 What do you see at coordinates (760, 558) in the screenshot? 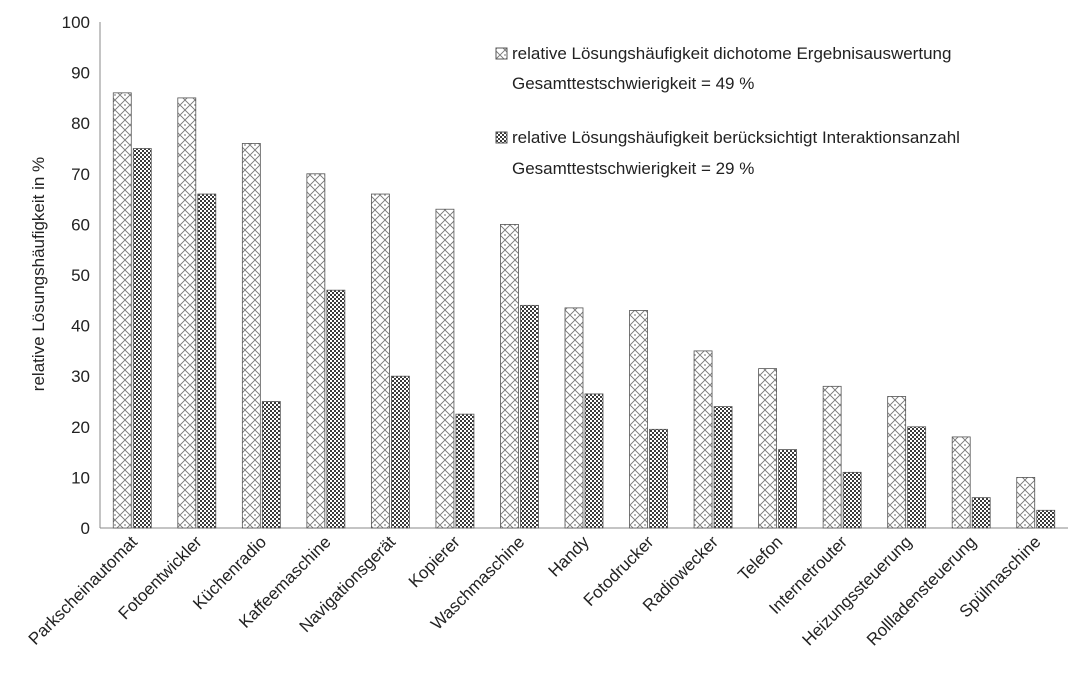
I see `category-label-10: Telefon` at bounding box center [760, 558].